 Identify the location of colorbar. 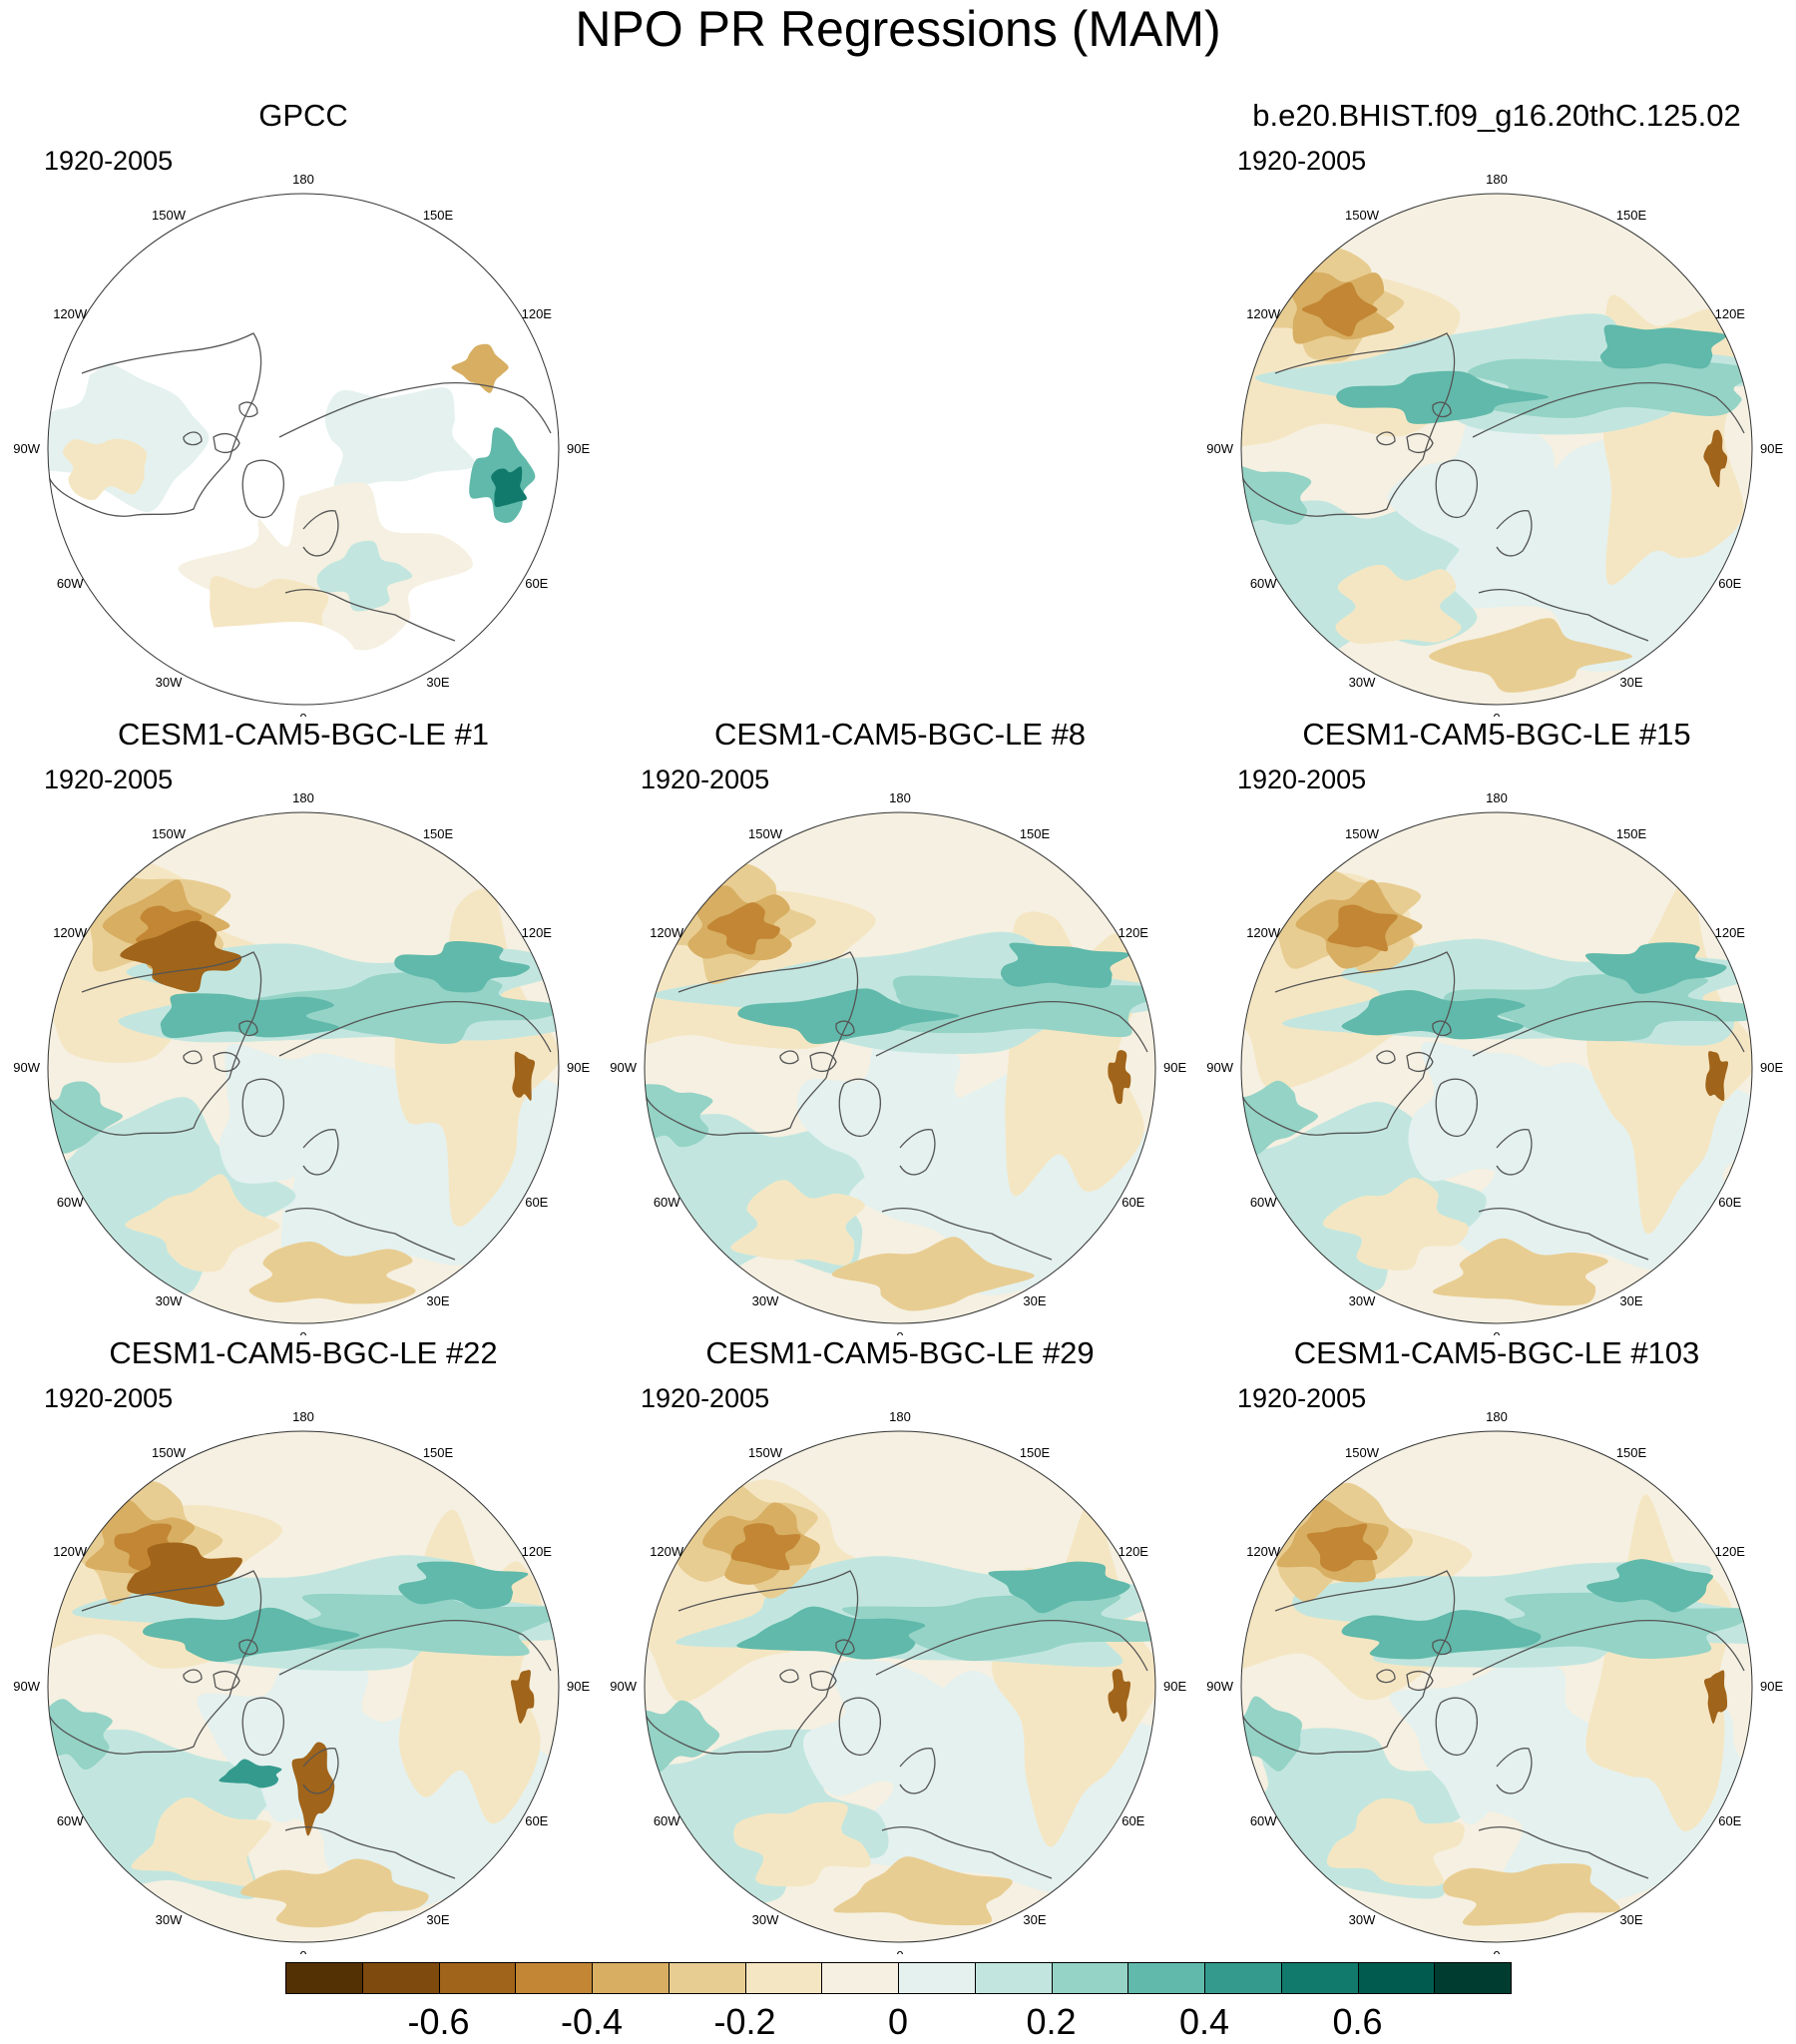
(898, 1980).